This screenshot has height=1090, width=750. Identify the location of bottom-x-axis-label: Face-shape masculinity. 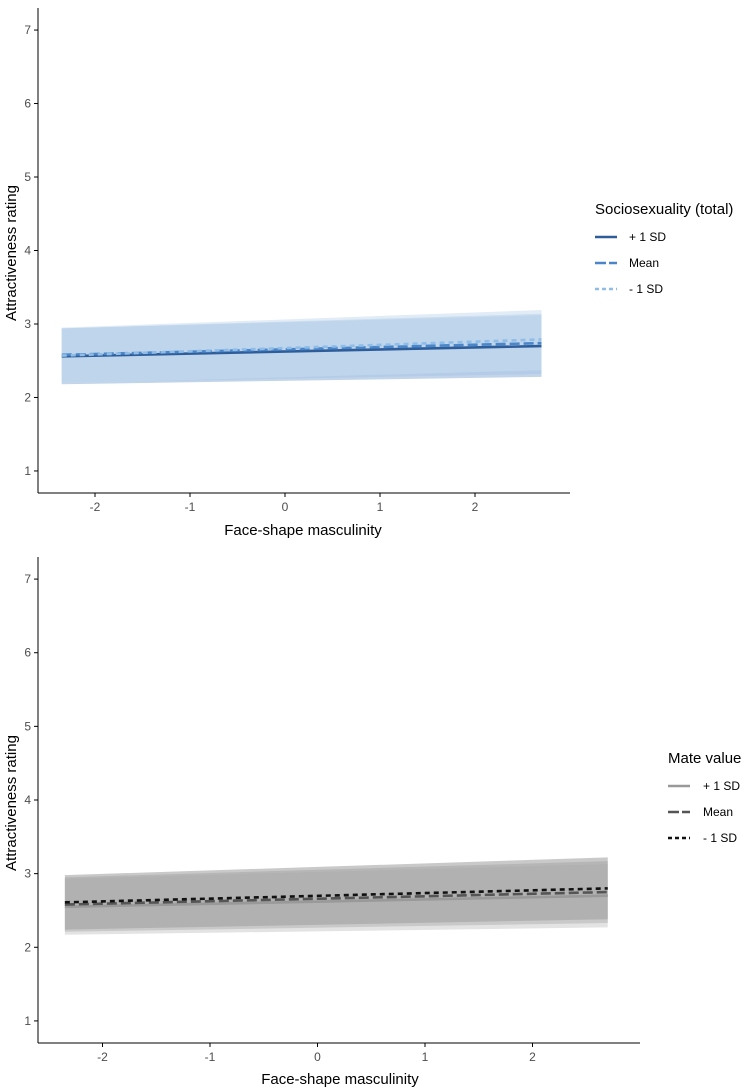
(340, 1079).